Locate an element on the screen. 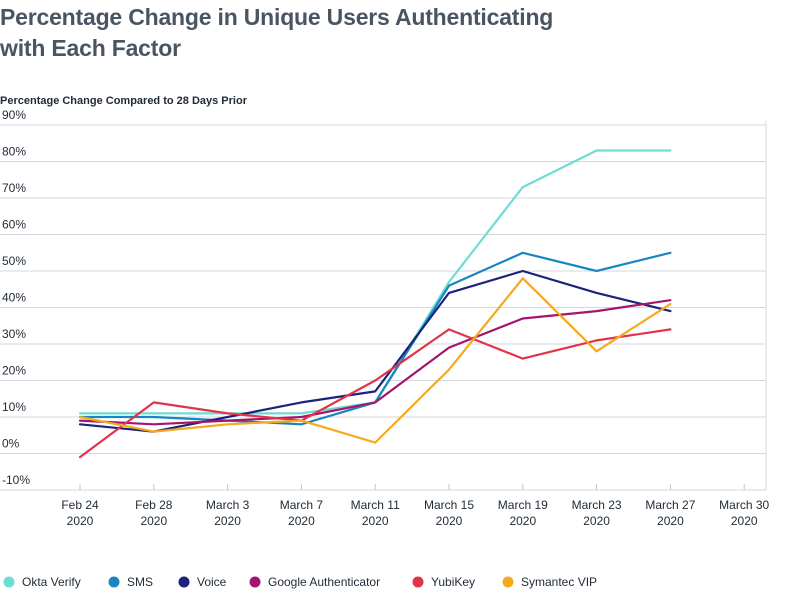 The image size is (793, 601). y-tick-label: 50% is located at coordinates (14, 261).